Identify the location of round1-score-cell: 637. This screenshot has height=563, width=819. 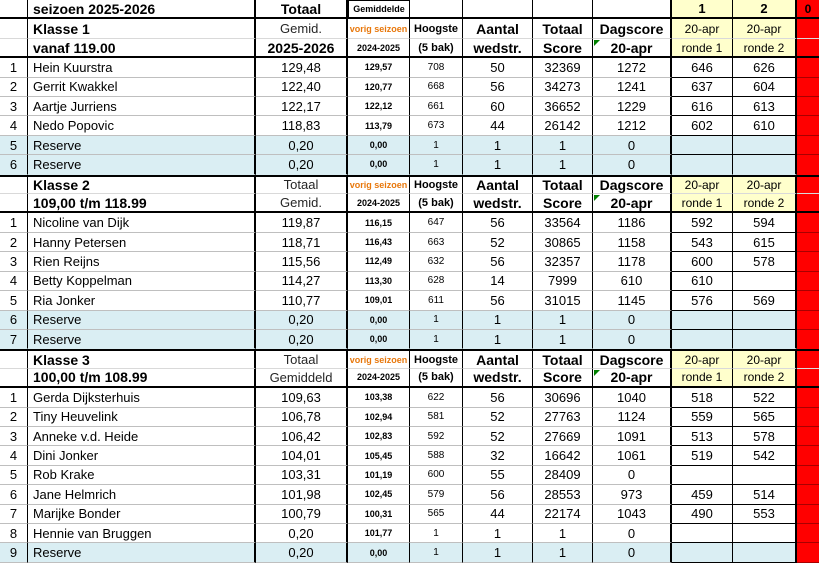
(702, 87).